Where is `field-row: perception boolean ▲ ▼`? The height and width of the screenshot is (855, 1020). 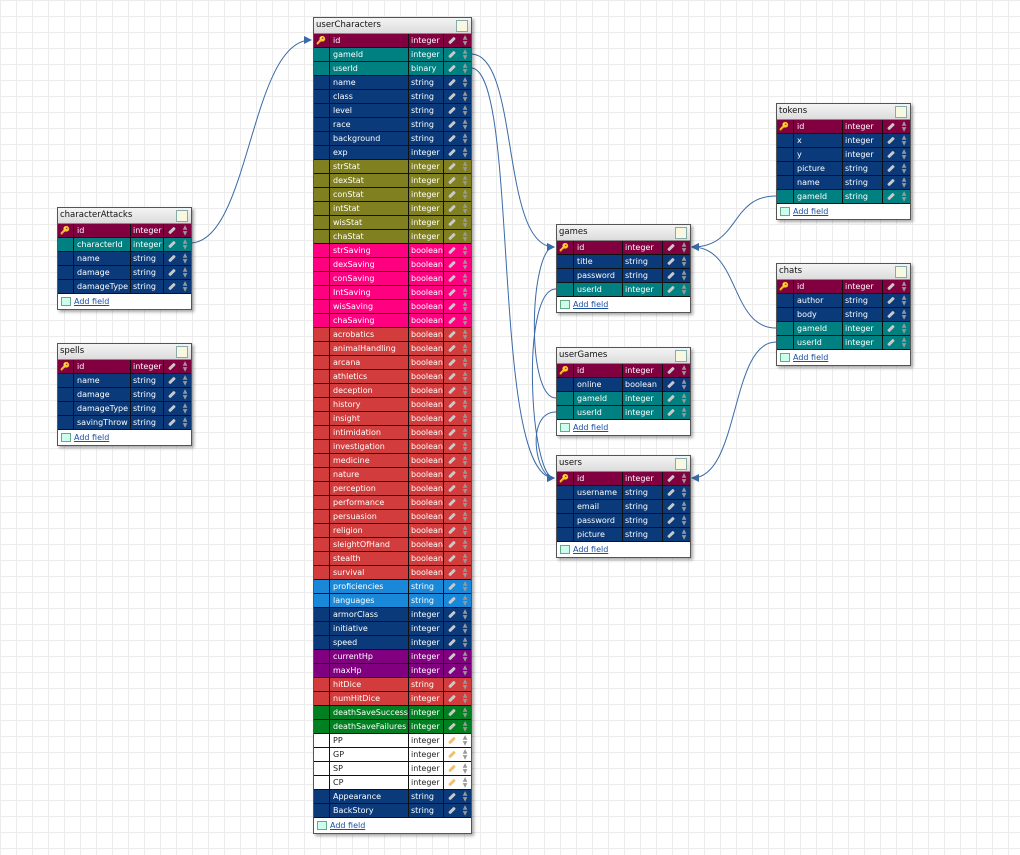 field-row: perception boolean ▲ ▼ is located at coordinates (392, 489).